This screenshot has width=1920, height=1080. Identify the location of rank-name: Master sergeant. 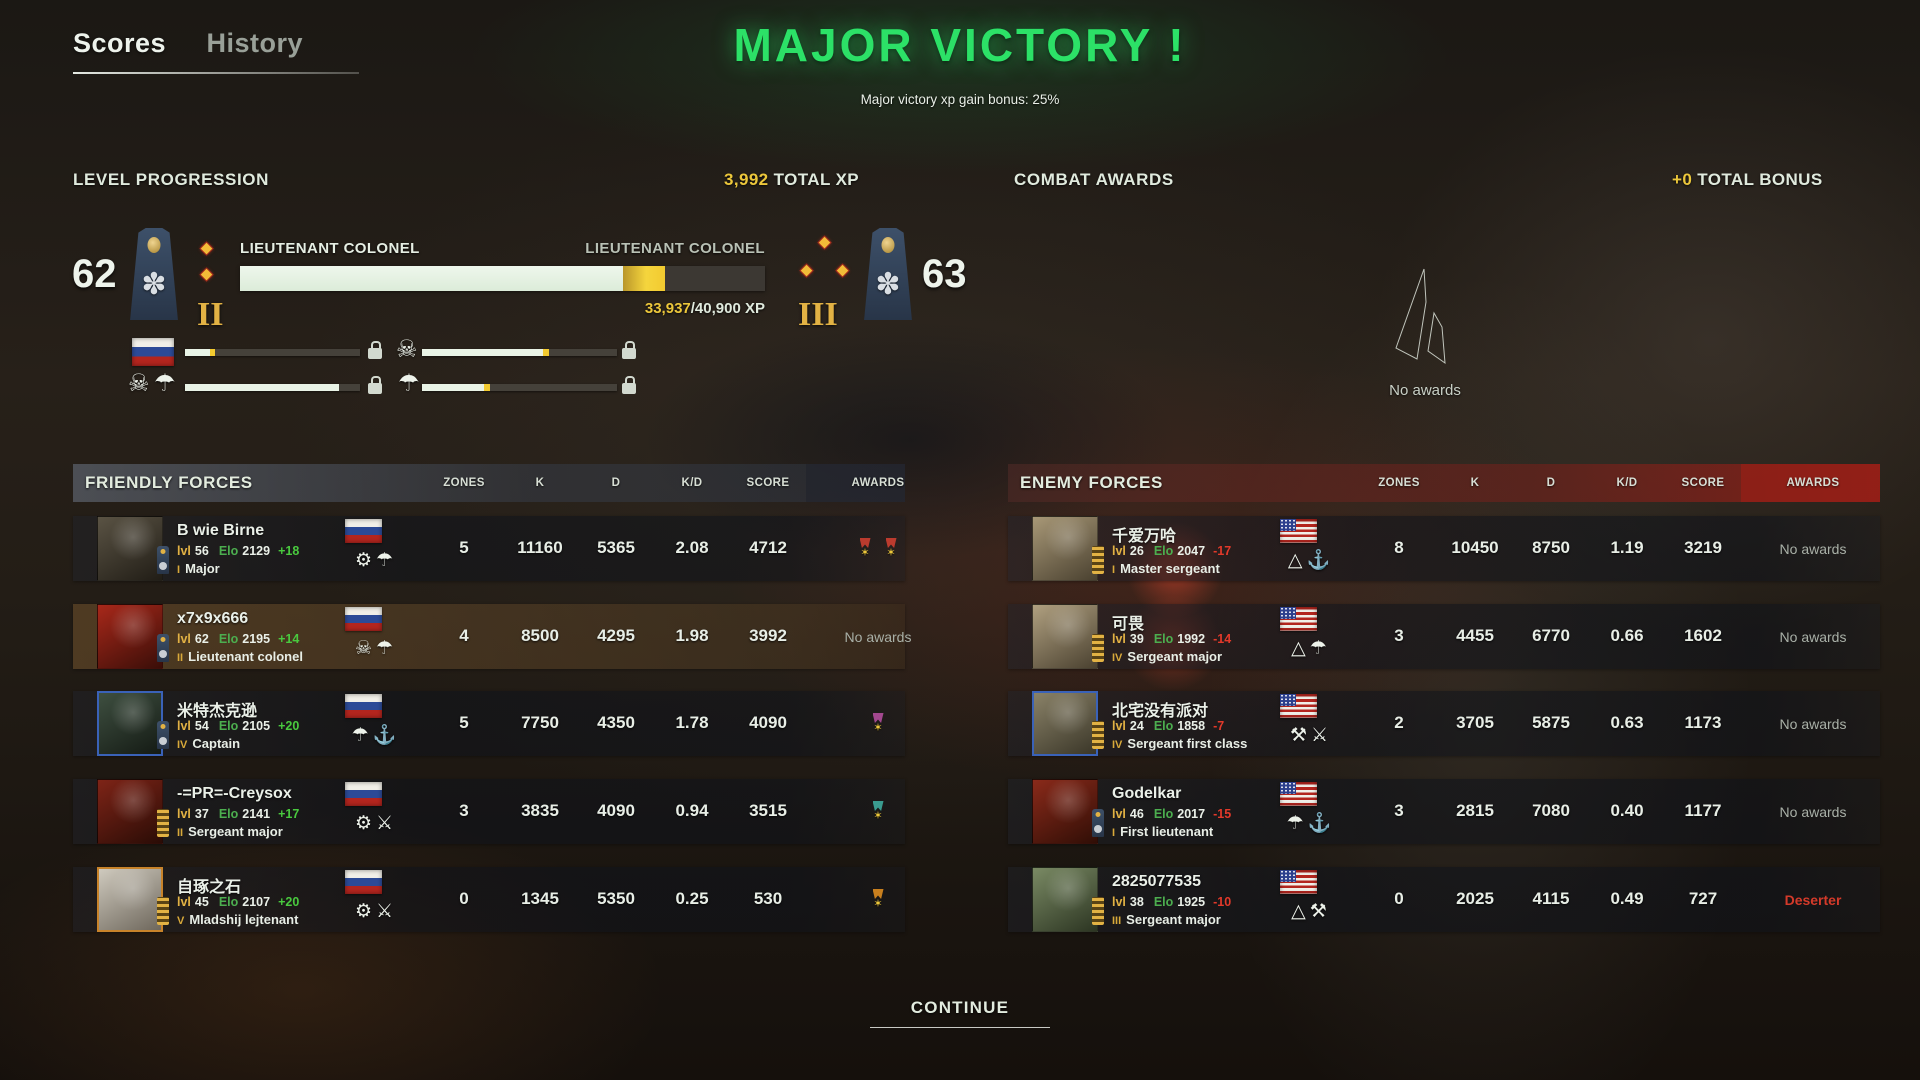
(1170, 568).